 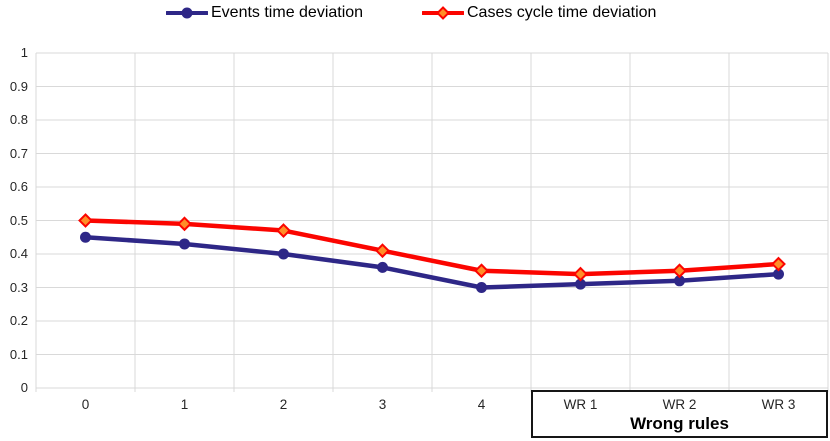 I want to click on x-axis-tick-label: WR 2, so click(x=679, y=404).